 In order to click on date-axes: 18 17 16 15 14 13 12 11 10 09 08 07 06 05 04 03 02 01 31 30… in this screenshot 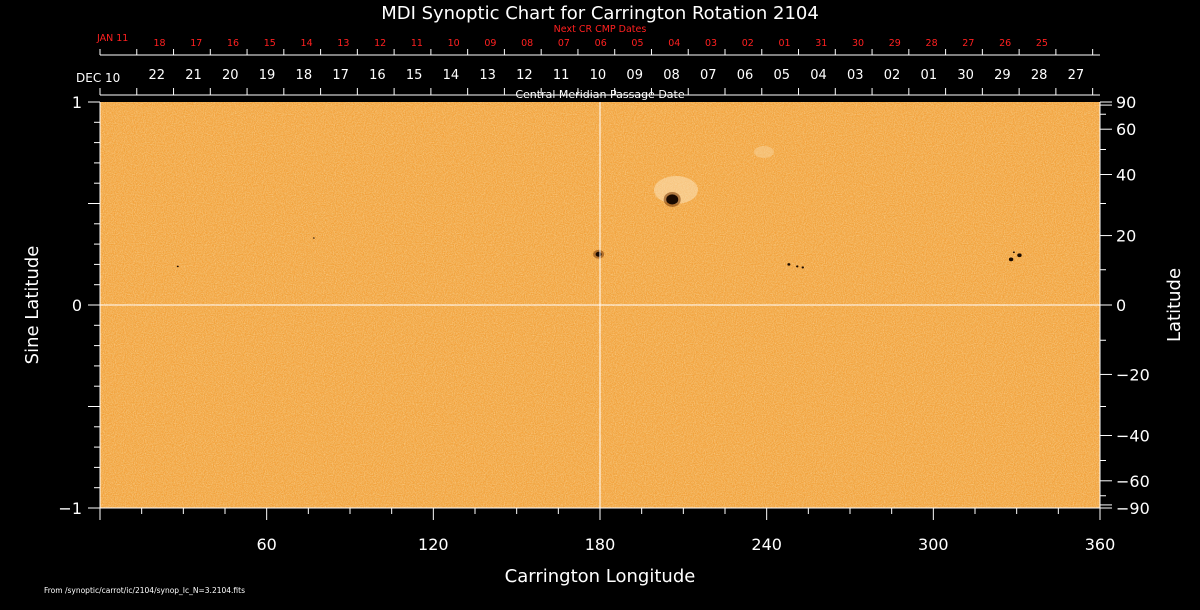, I will do `click(599, 67)`.